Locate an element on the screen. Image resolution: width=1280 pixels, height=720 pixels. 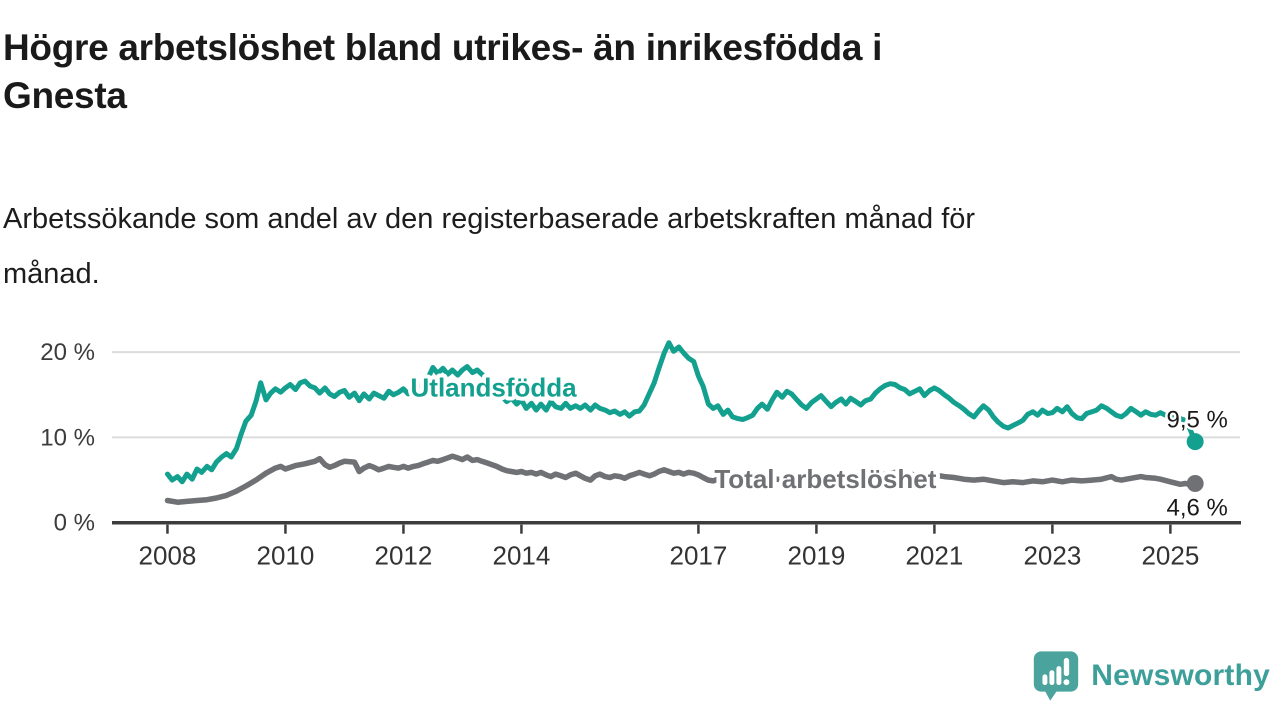
y-tick-label-10: 10 % is located at coordinates (67, 437).